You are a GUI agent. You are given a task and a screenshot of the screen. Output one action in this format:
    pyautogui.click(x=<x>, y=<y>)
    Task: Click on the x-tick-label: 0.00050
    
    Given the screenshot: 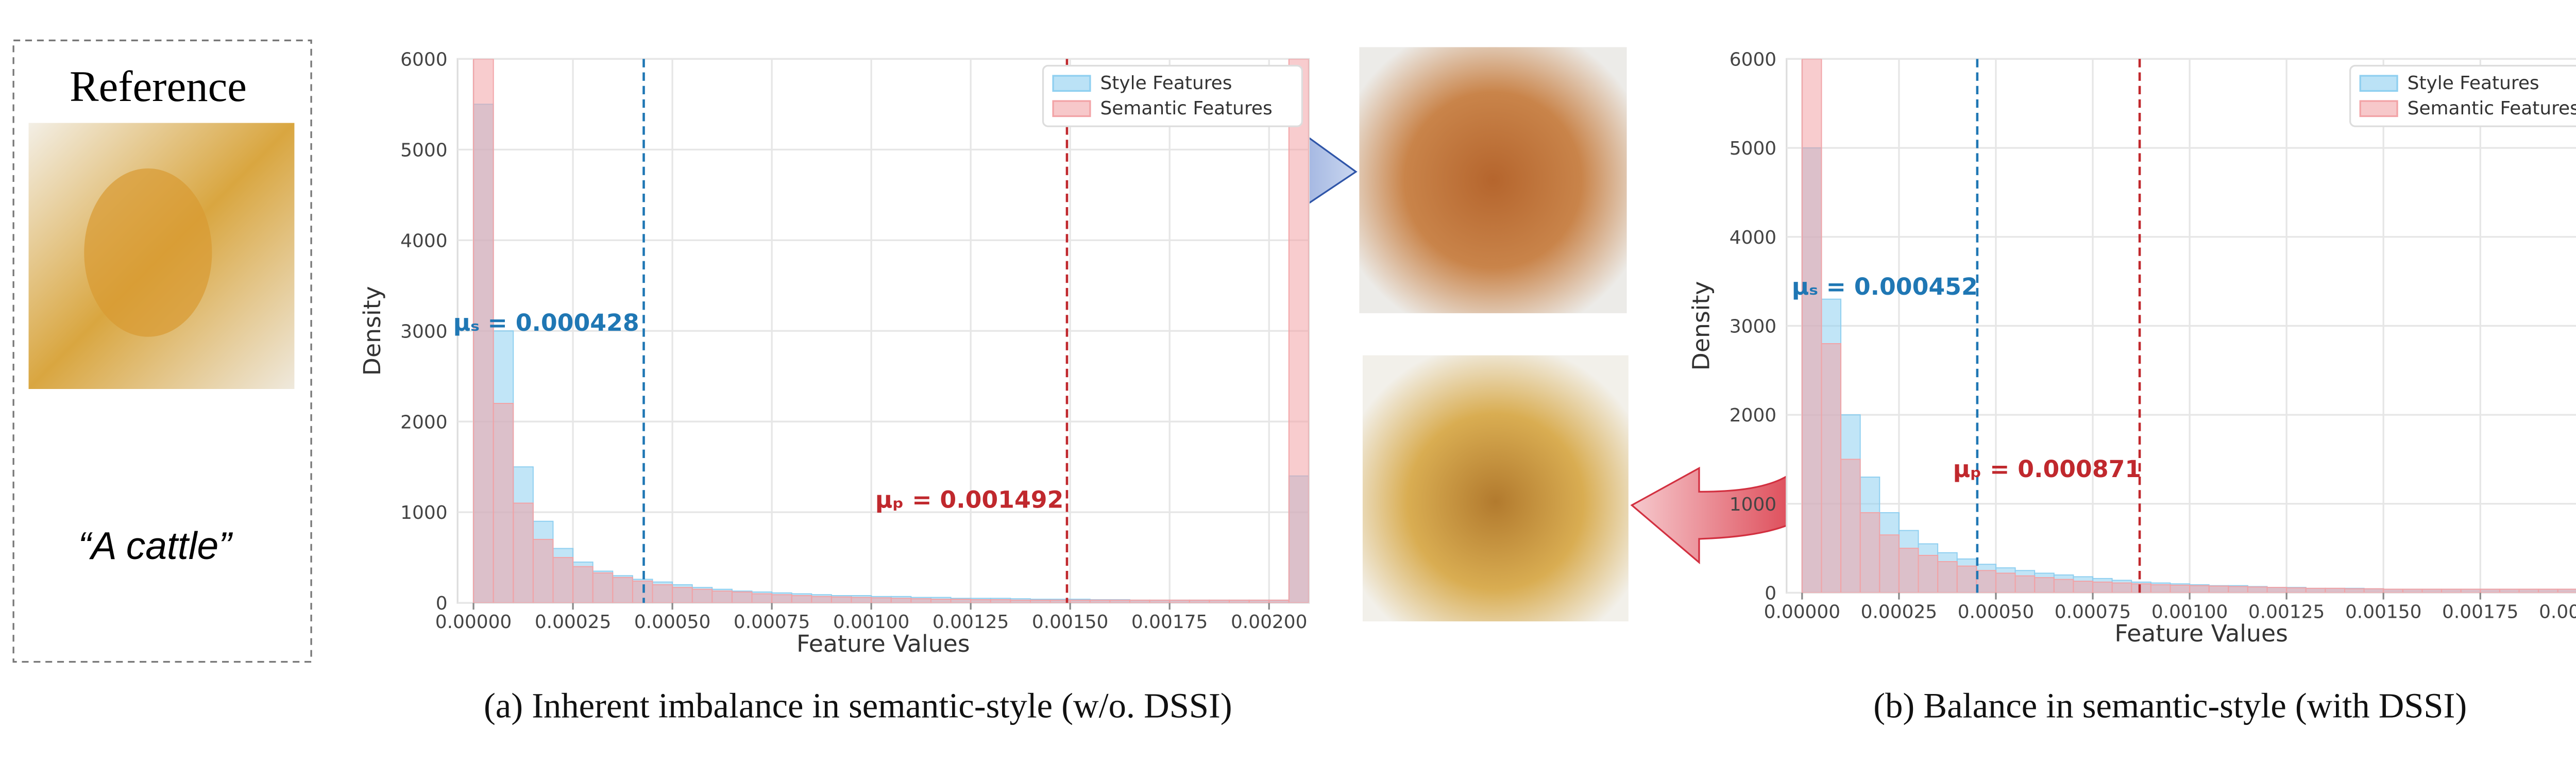 What is the action you would take?
    pyautogui.click(x=672, y=623)
    